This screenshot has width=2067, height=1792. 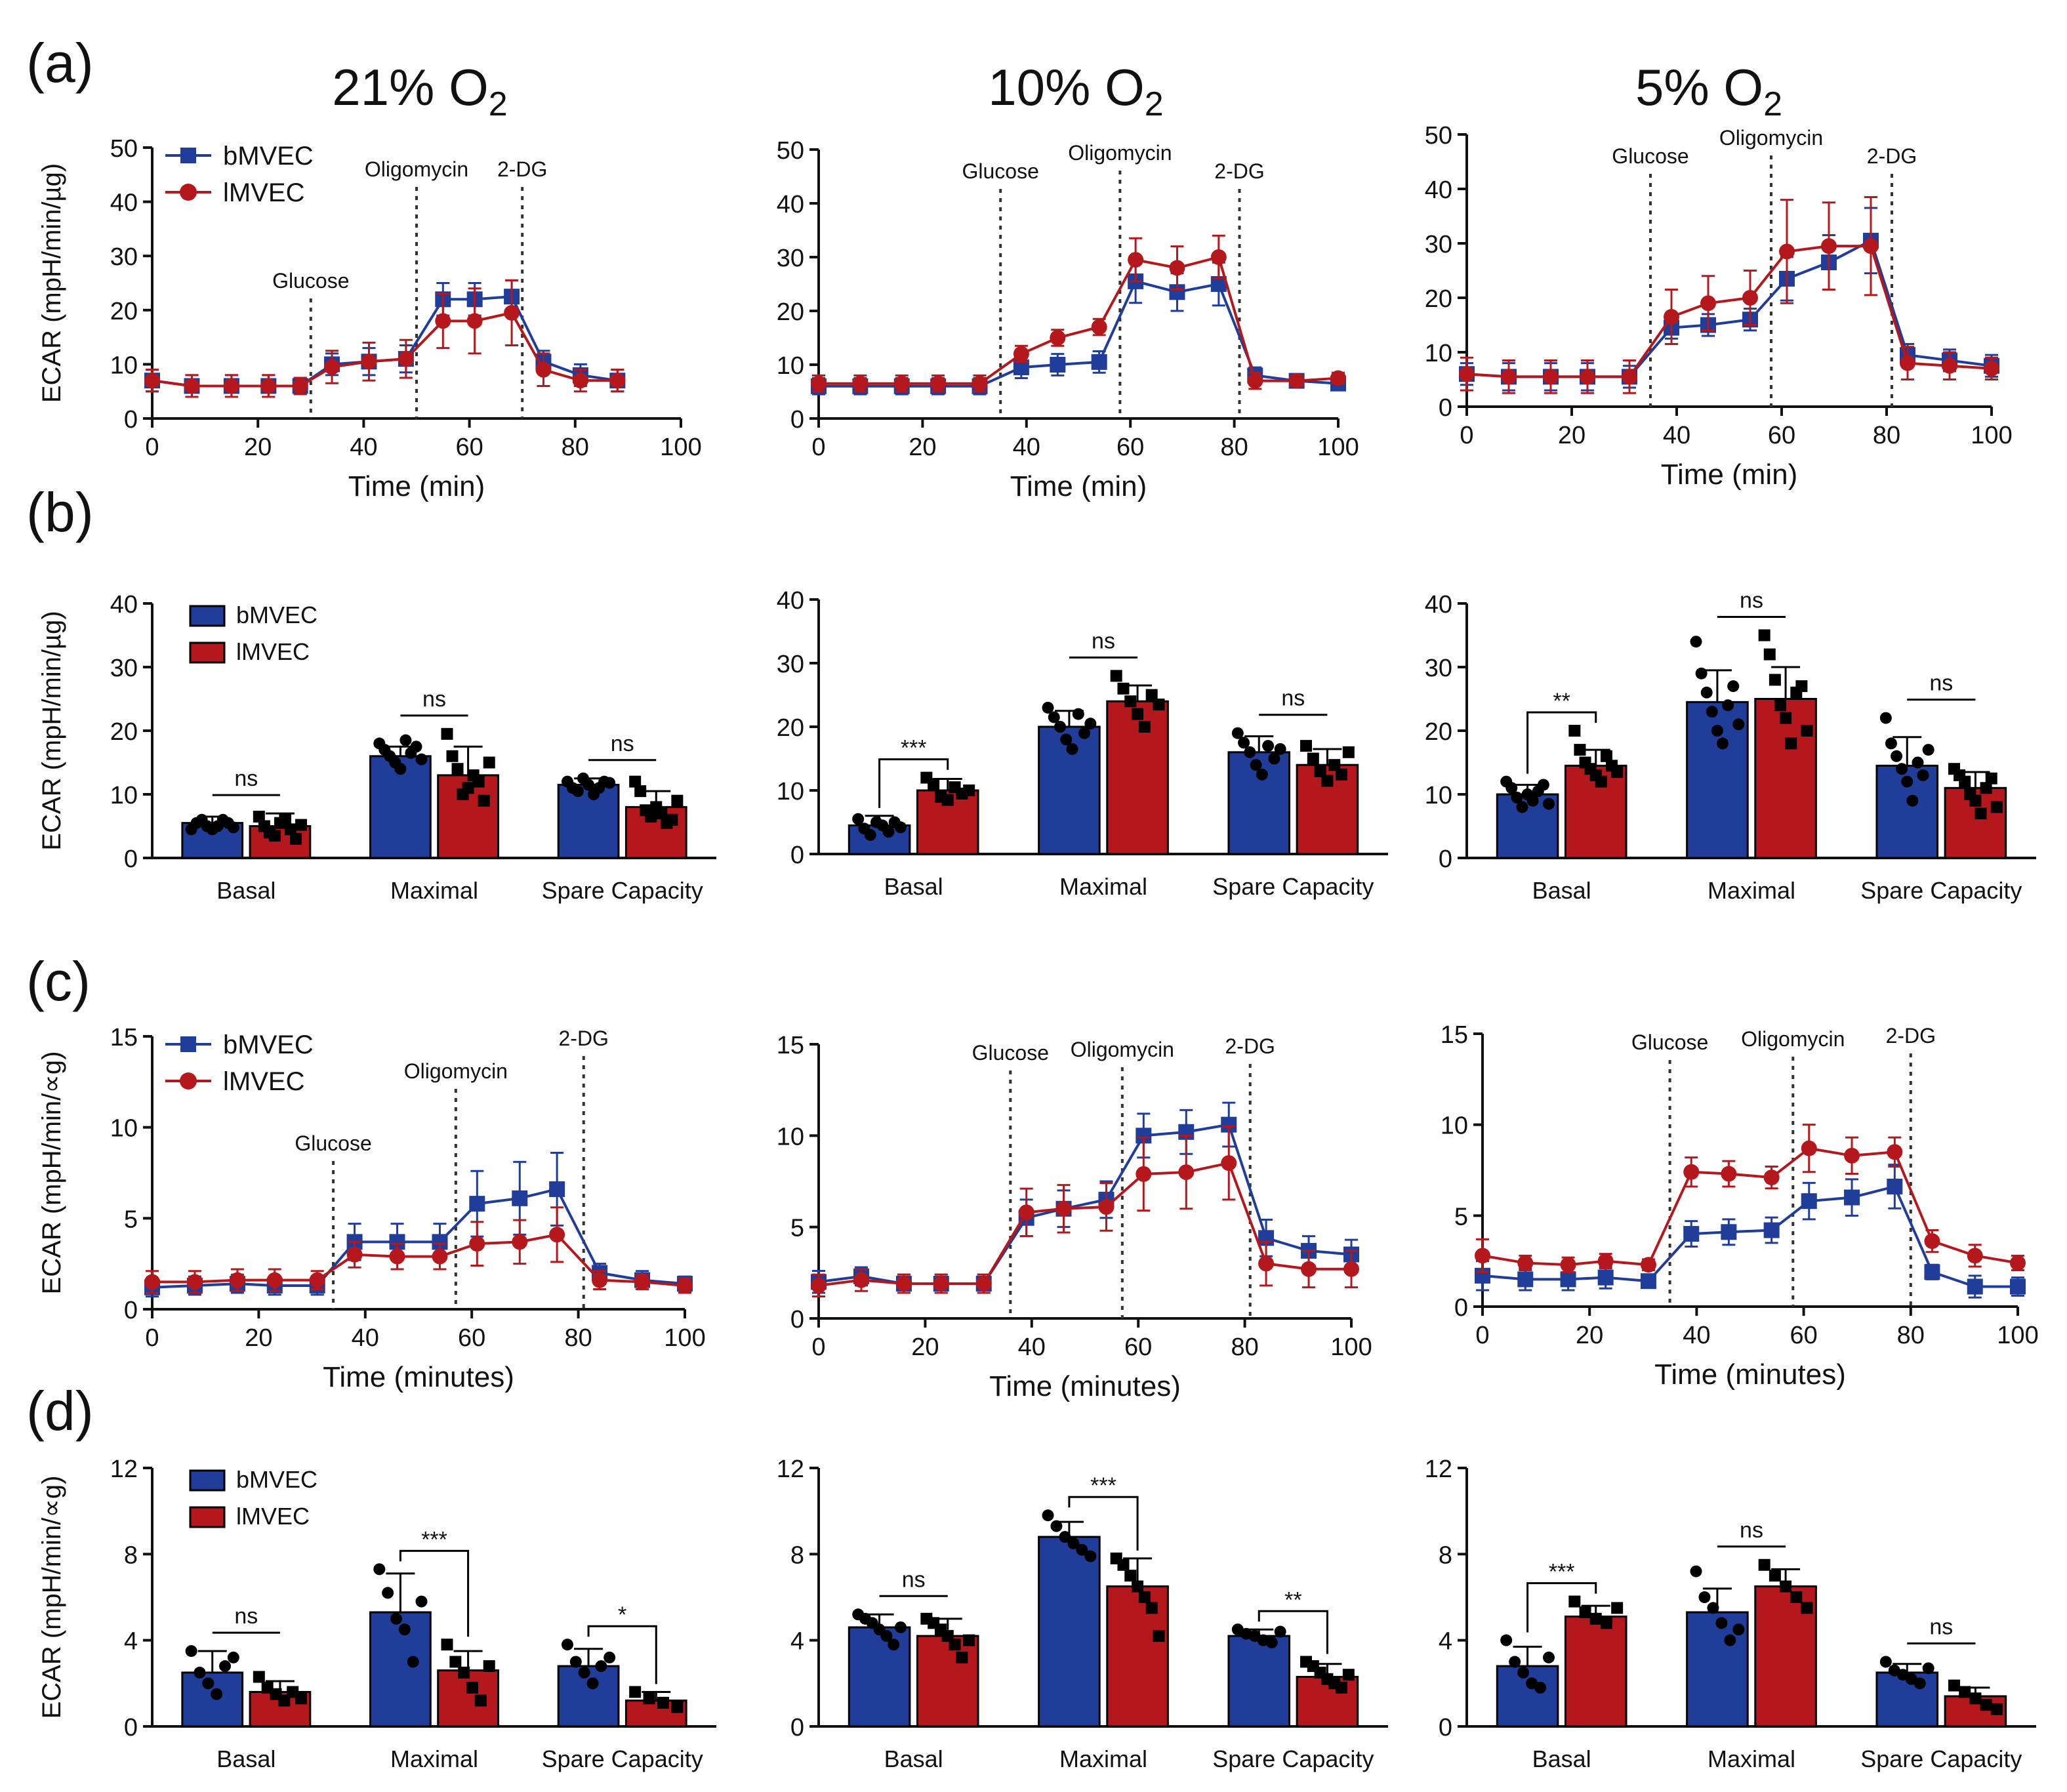 What do you see at coordinates (498, 104) in the screenshot?
I see `column-title-21-sub: 2` at bounding box center [498, 104].